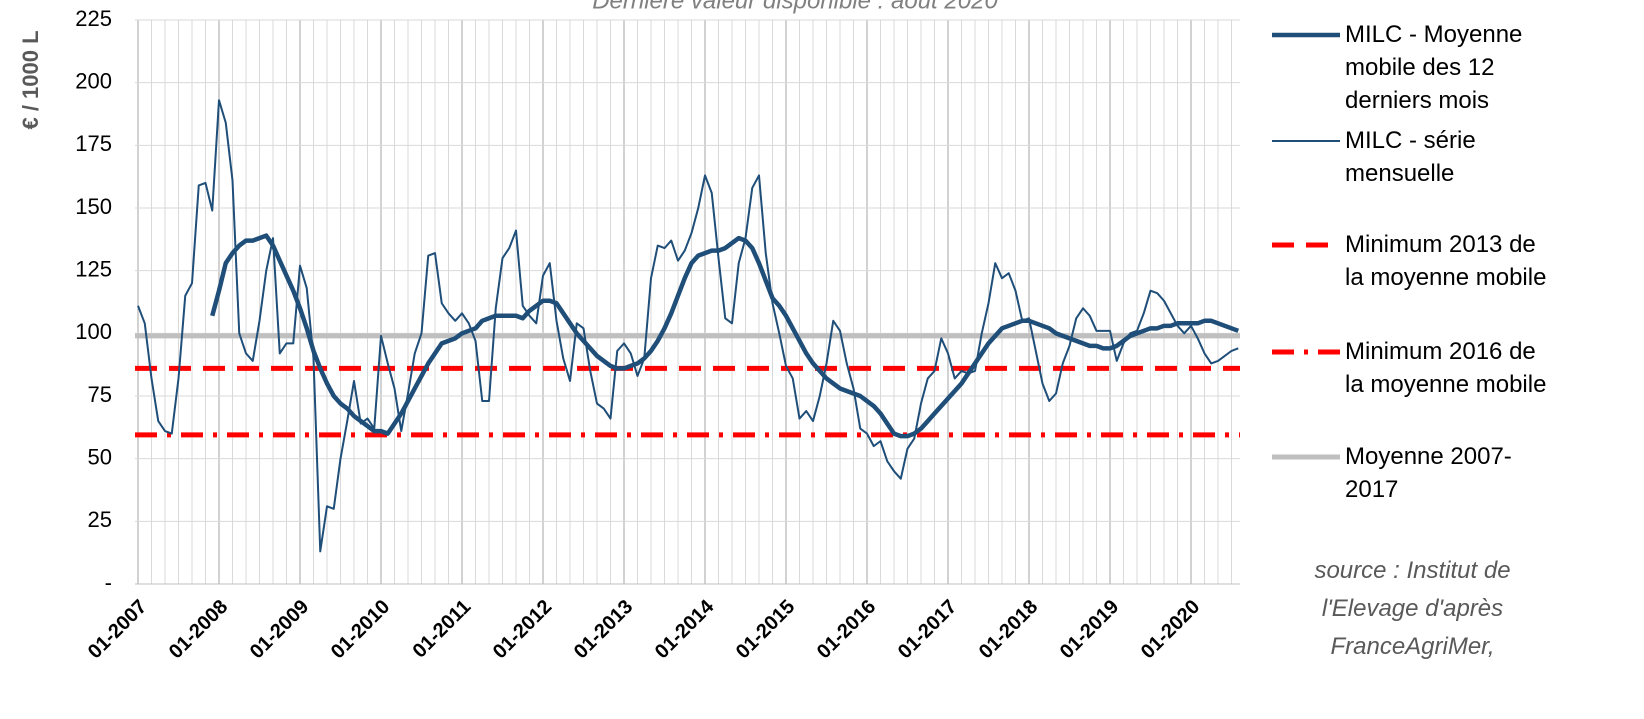 Image resolution: width=1644 pixels, height=719 pixels. I want to click on legend-label: Moyenne 2007-2017, so click(1428, 473).